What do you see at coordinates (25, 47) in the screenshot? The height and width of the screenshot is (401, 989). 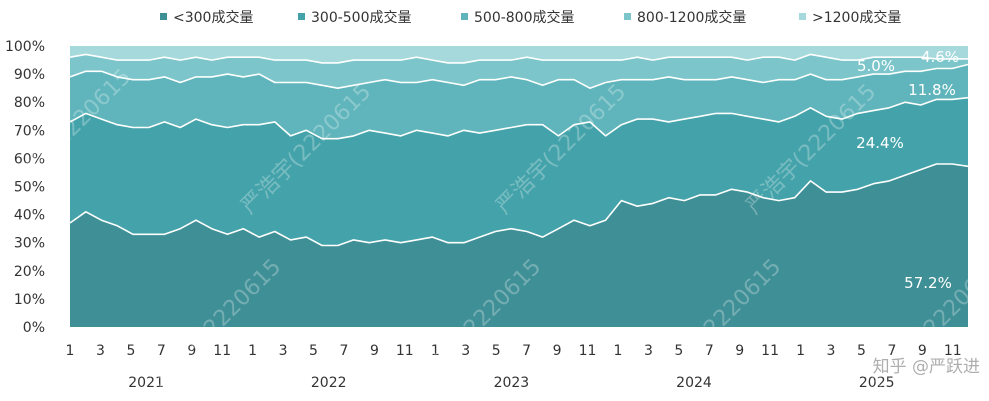 I see `y-tick-label: 100%` at bounding box center [25, 47].